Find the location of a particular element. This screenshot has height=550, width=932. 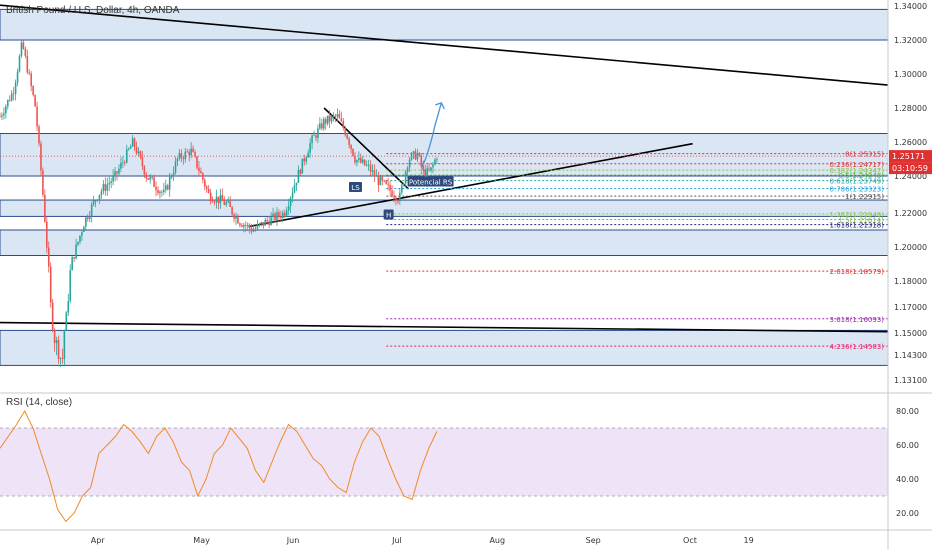

rsi-band is located at coordinates (444, 462).